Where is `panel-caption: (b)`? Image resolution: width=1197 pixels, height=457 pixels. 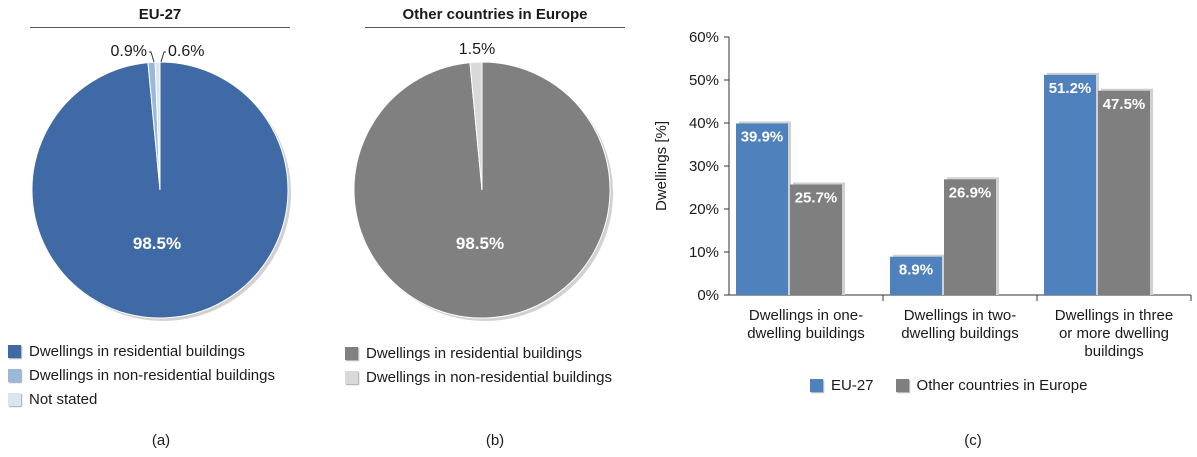 panel-caption: (b) is located at coordinates (495, 440).